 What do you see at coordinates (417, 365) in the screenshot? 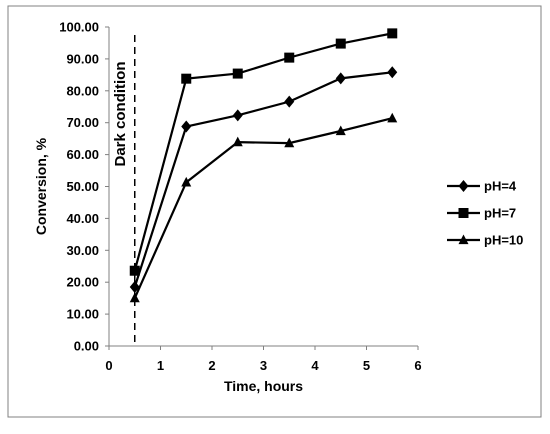
I see `x-tick-label: 6` at bounding box center [417, 365].